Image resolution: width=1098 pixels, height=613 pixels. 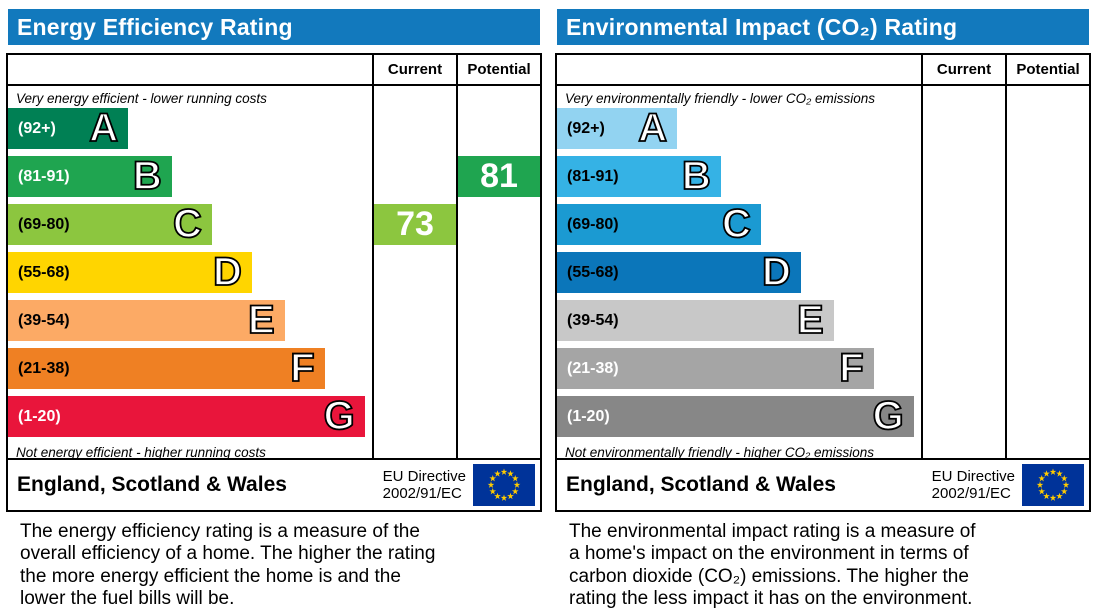 I want to click on energy-band-f: (21-38) F, so click(x=166, y=368).